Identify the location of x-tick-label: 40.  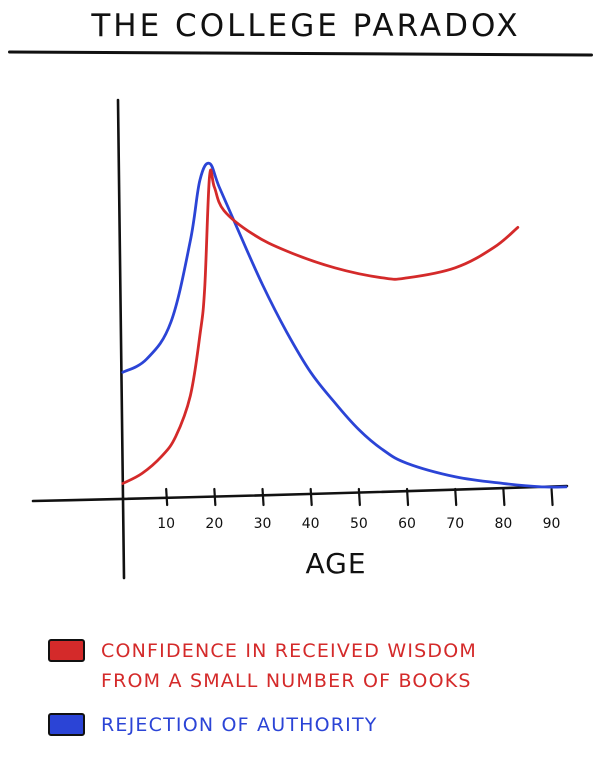
(311, 524).